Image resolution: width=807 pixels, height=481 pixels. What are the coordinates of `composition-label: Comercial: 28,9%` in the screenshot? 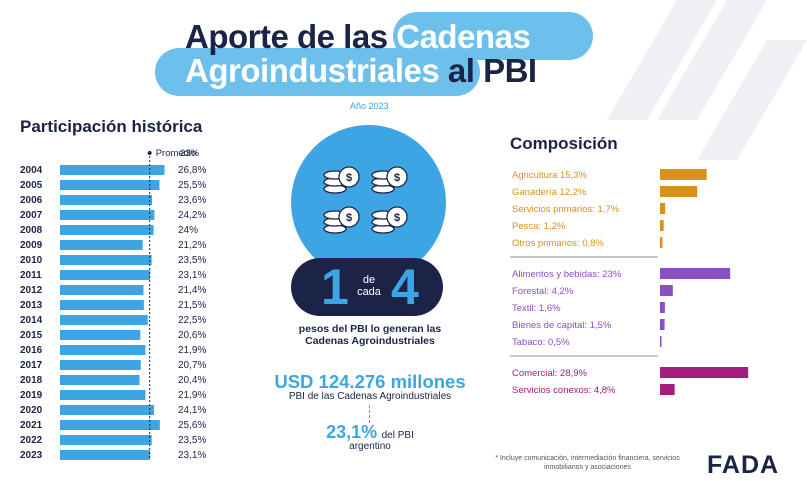 It's located at (550, 373).